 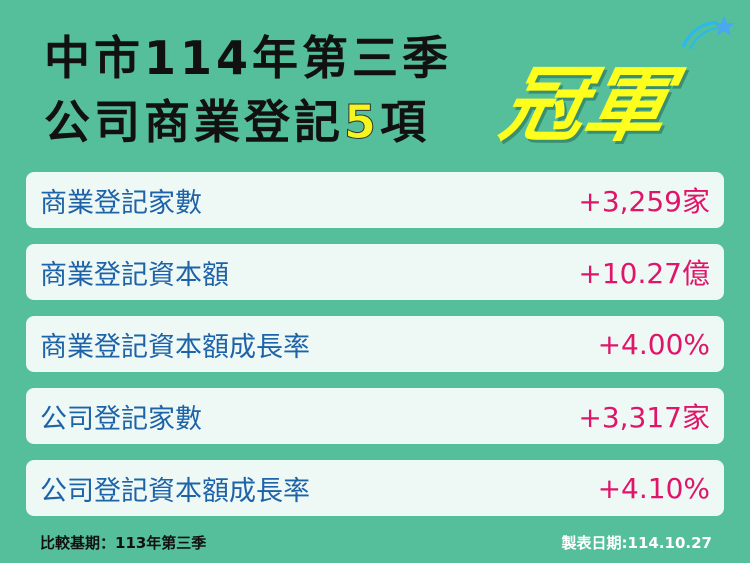 I want to click on stat-label: 商業登記資本額成長率, so click(x=175, y=347).